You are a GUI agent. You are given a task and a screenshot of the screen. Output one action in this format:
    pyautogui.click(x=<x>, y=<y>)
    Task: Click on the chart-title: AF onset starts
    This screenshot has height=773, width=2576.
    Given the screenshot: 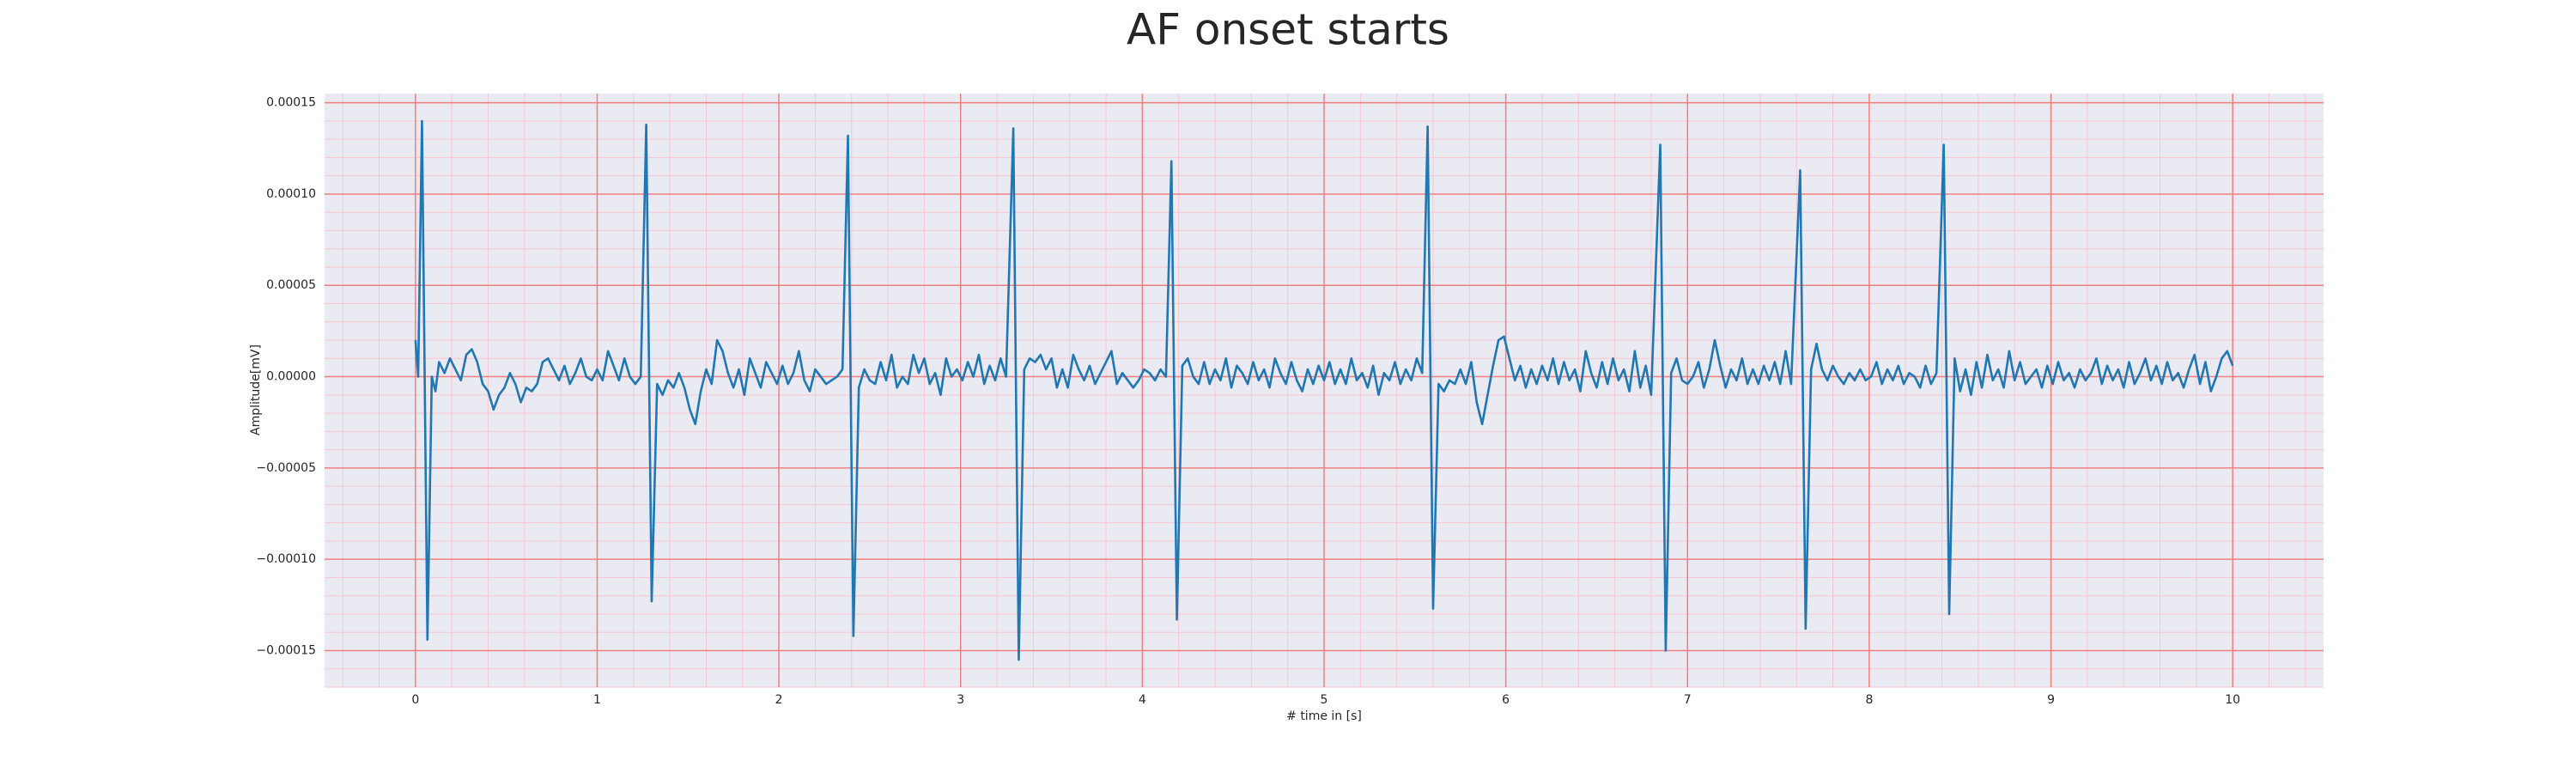 What is the action you would take?
    pyautogui.click(x=1288, y=30)
    